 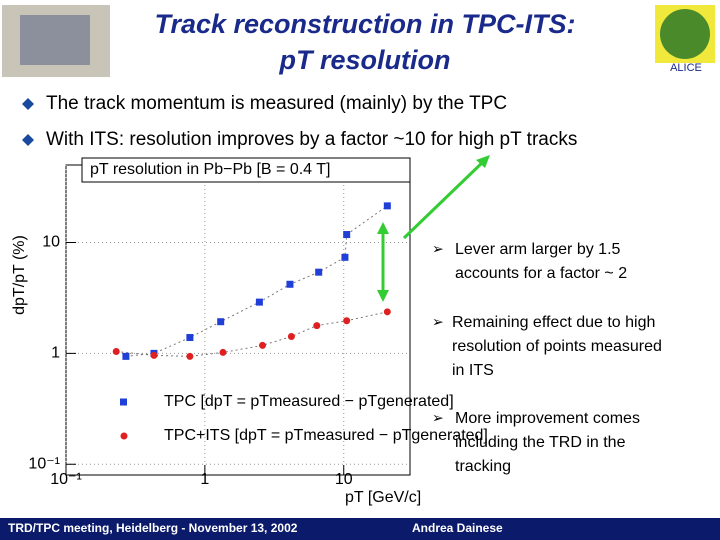 I want to click on event-image-detail, so click(x=685, y=34).